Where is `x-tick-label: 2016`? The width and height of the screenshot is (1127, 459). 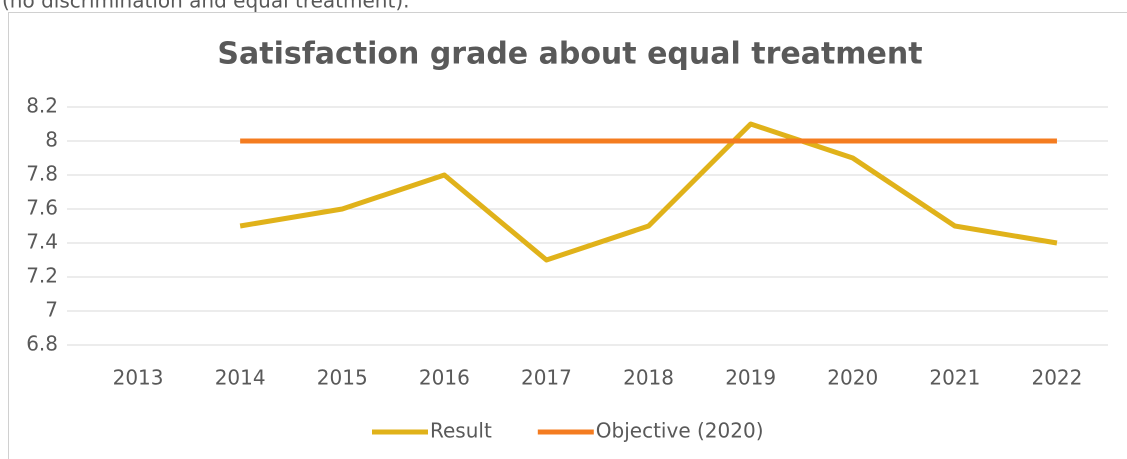 x-tick-label: 2016 is located at coordinates (444, 378).